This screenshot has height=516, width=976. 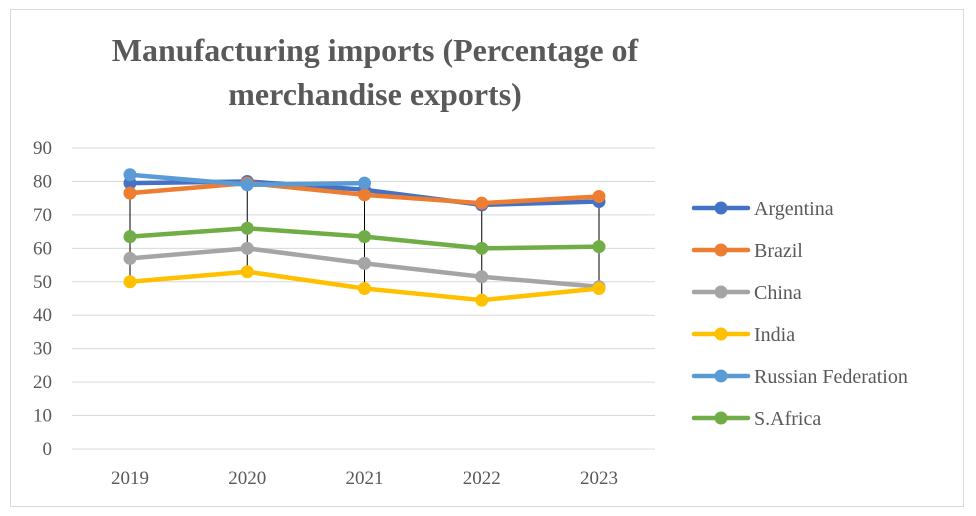 I want to click on series-india, so click(x=364, y=286).